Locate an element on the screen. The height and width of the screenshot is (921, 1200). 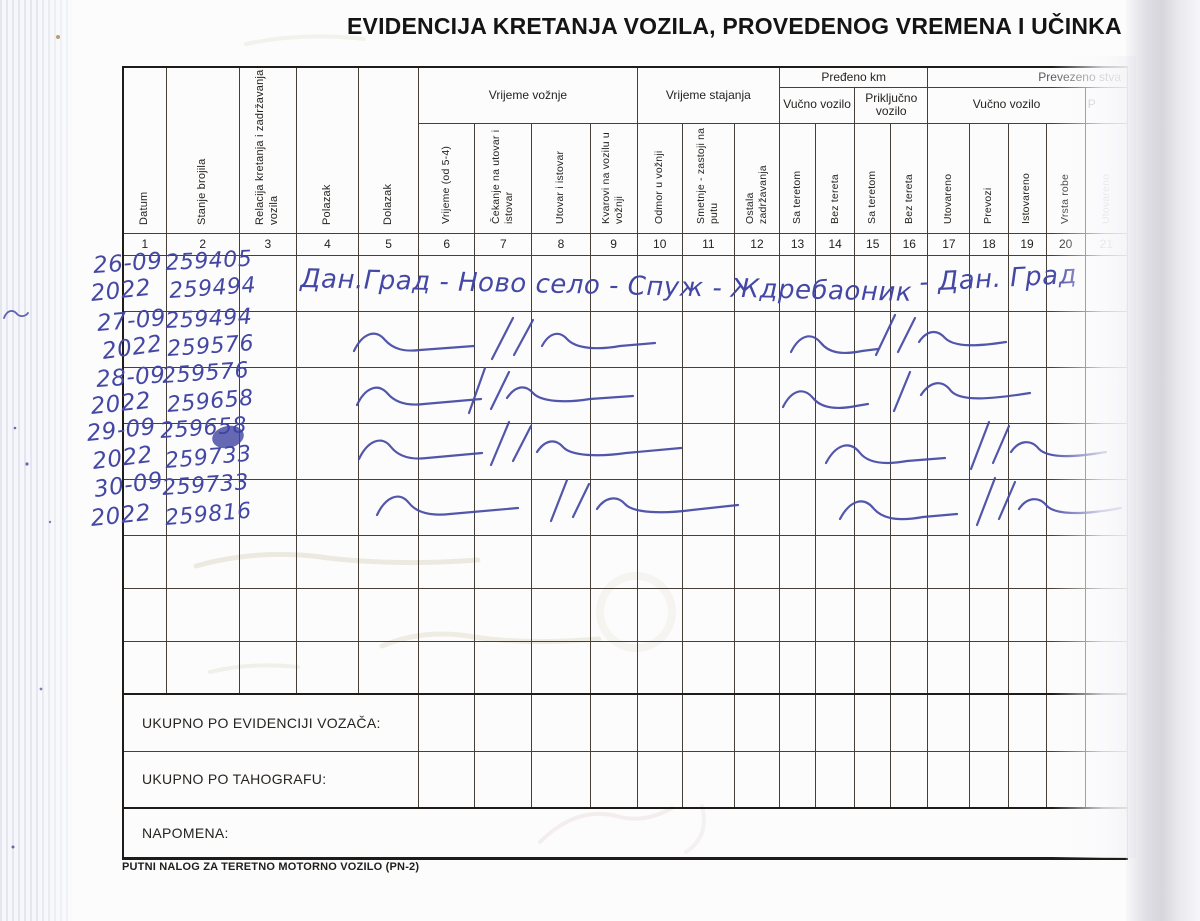
col-header-bez-tereta-1: Bez tereta is located at coordinates (835, 178).